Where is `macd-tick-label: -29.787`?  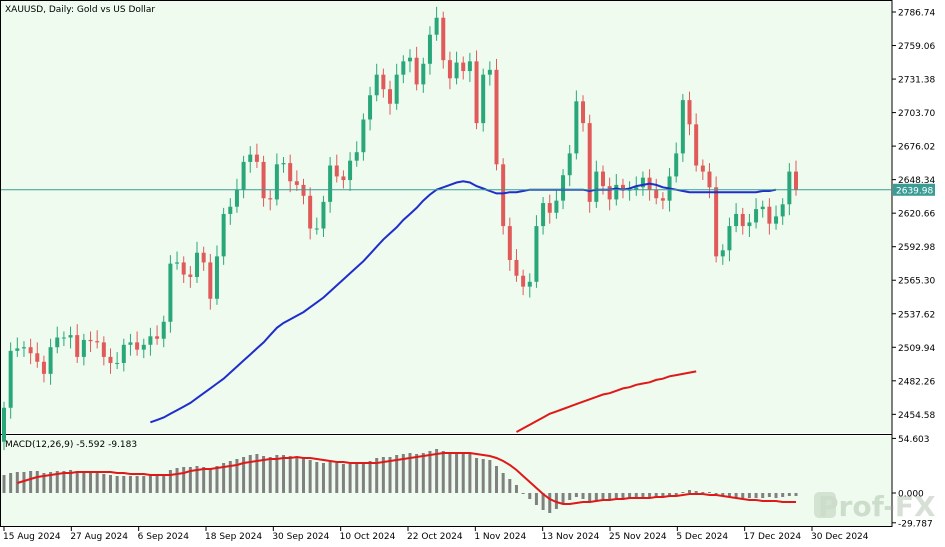 macd-tick-label: -29.787 is located at coordinates (915, 524).